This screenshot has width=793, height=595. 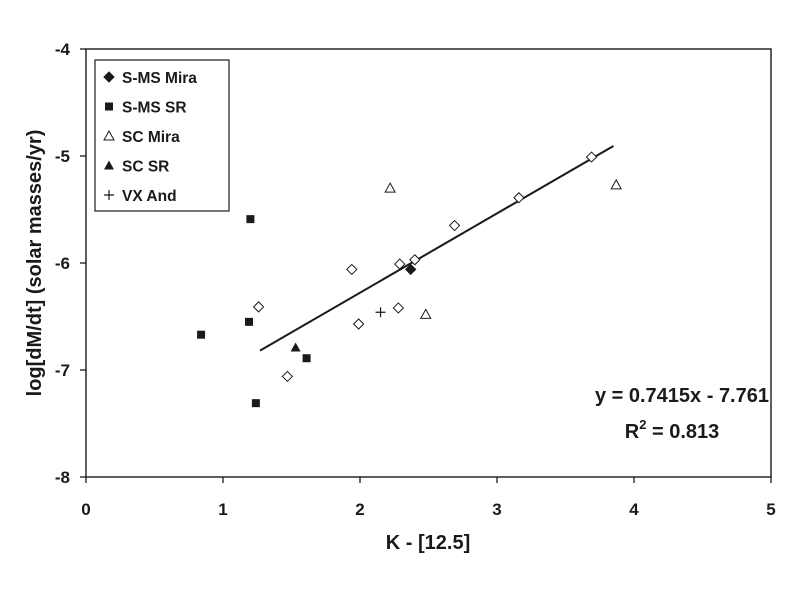 What do you see at coordinates (62, 370) in the screenshot?
I see `y-tick-label: -7` at bounding box center [62, 370].